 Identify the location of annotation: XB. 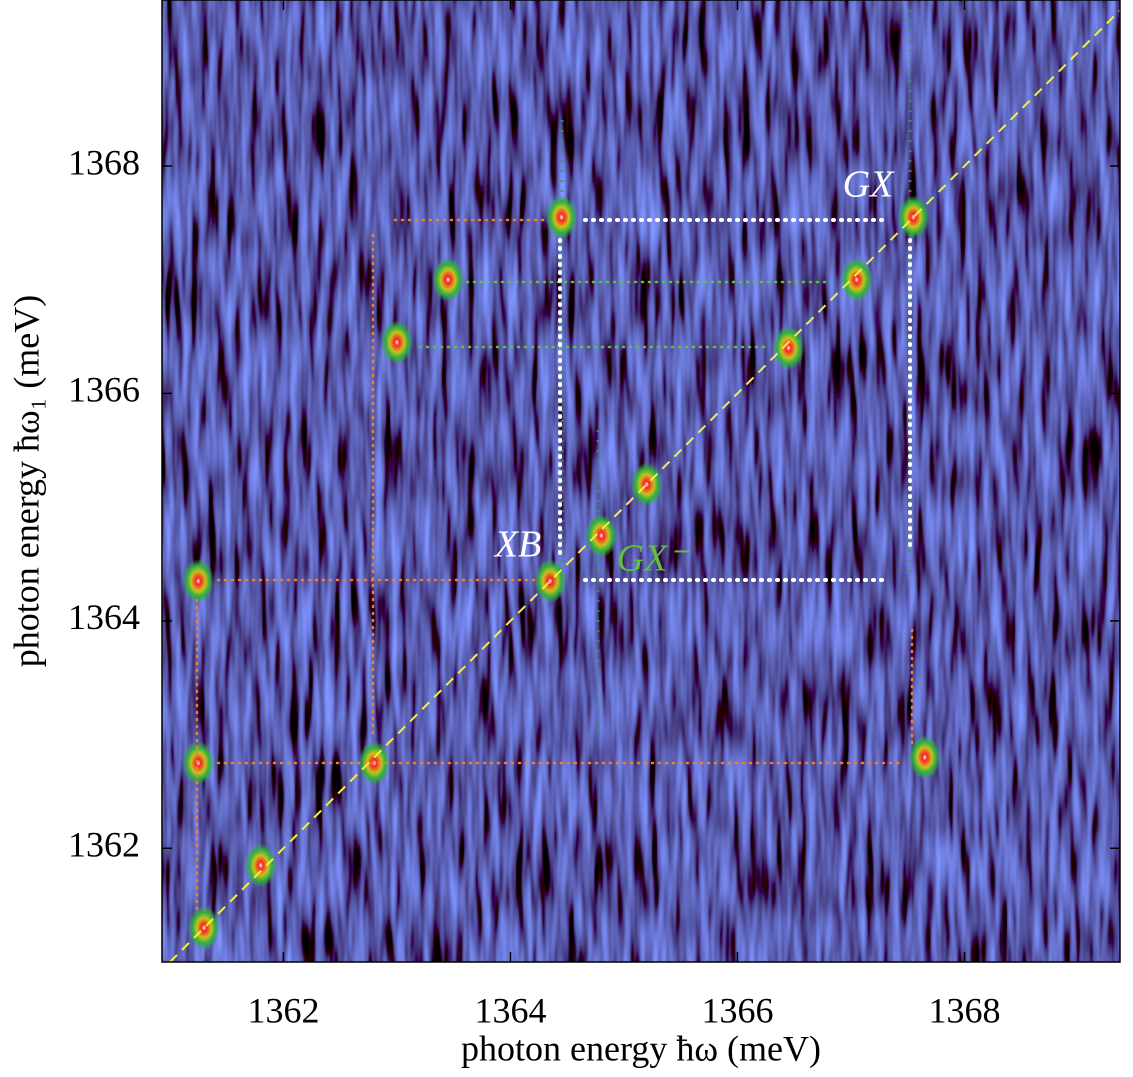
(517, 545).